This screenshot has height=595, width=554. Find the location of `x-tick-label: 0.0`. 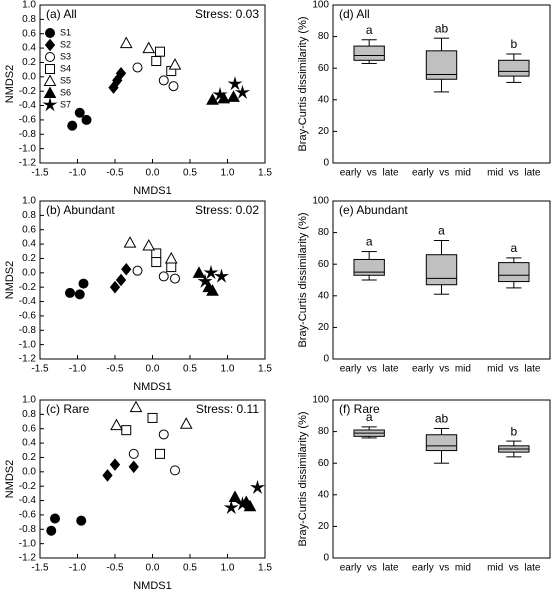

x-tick-label: 0.0 is located at coordinates (153, 568).